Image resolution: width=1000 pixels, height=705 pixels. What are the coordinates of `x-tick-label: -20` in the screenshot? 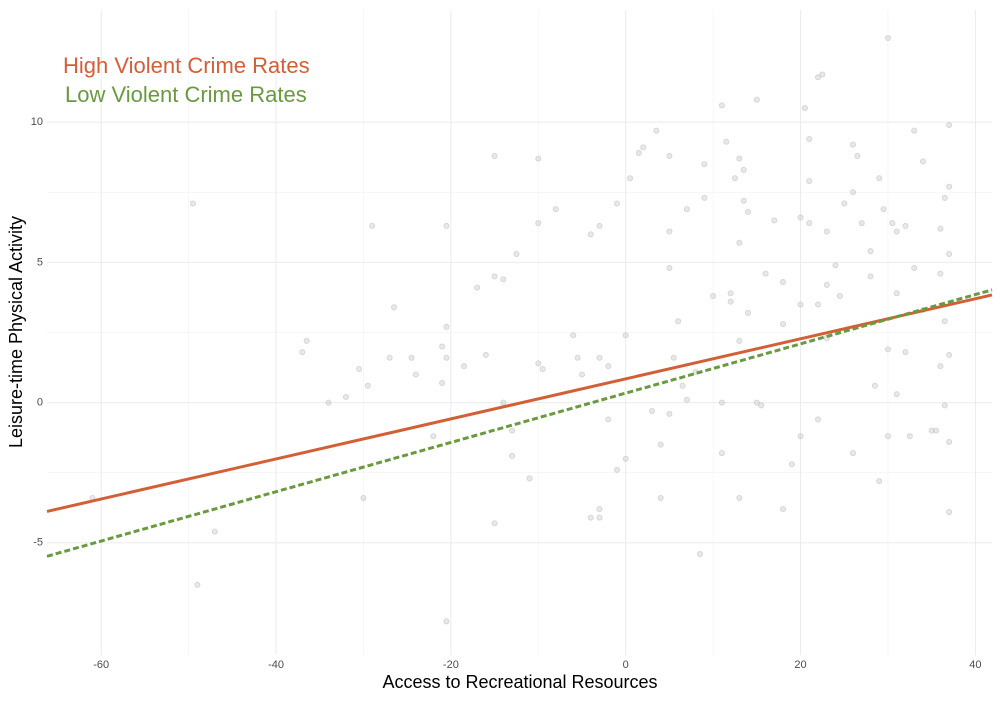 It's located at (451, 665).